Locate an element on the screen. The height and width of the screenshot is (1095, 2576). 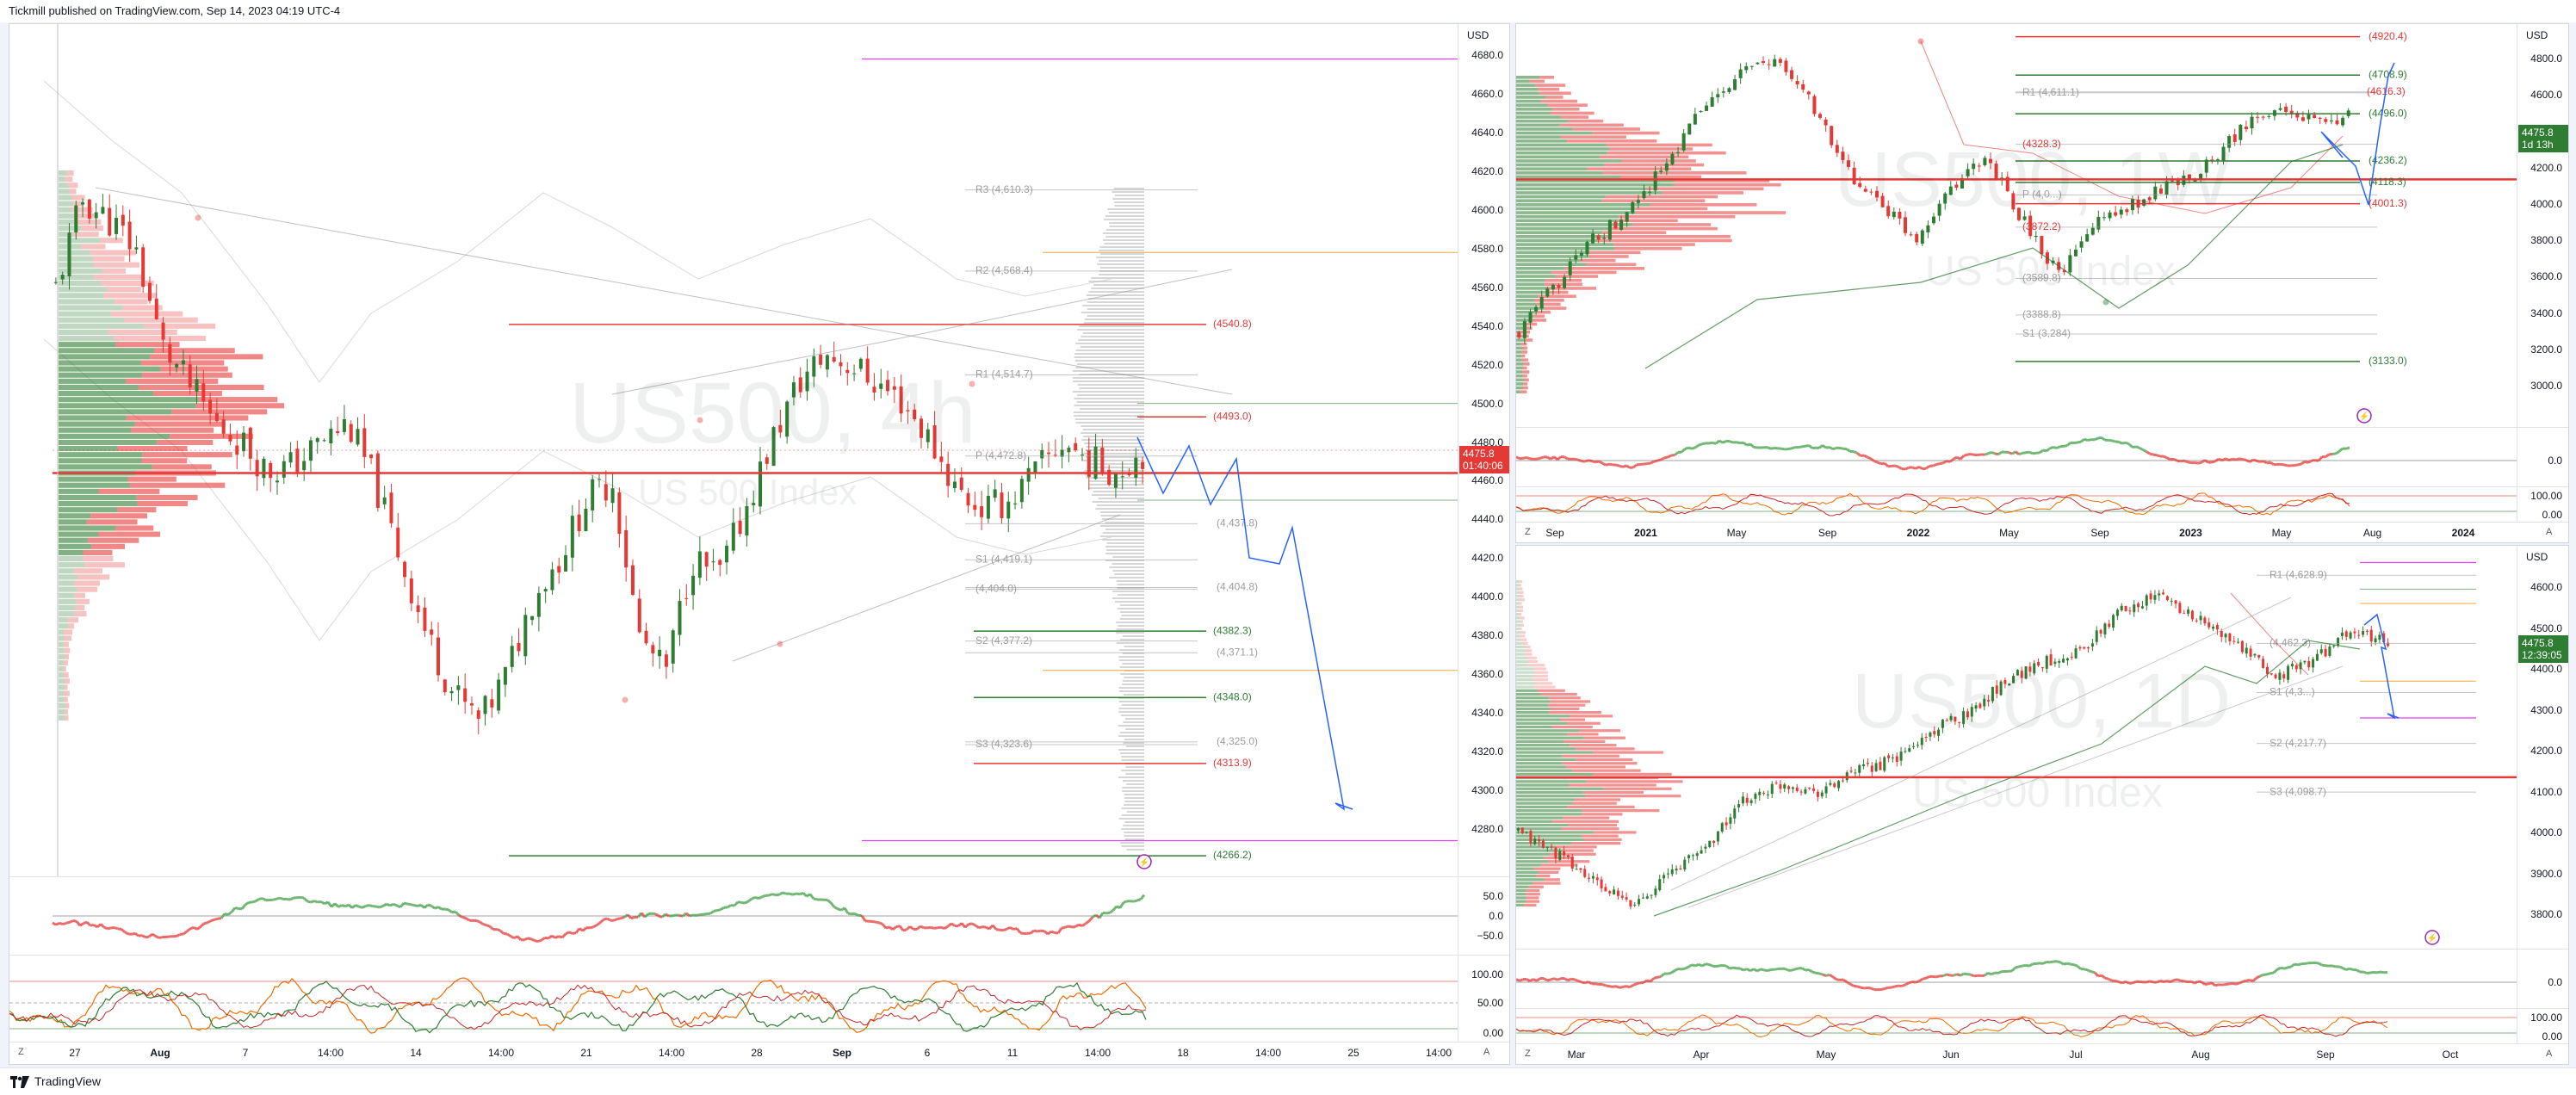
time-tick: 2023 is located at coordinates (2190, 533).